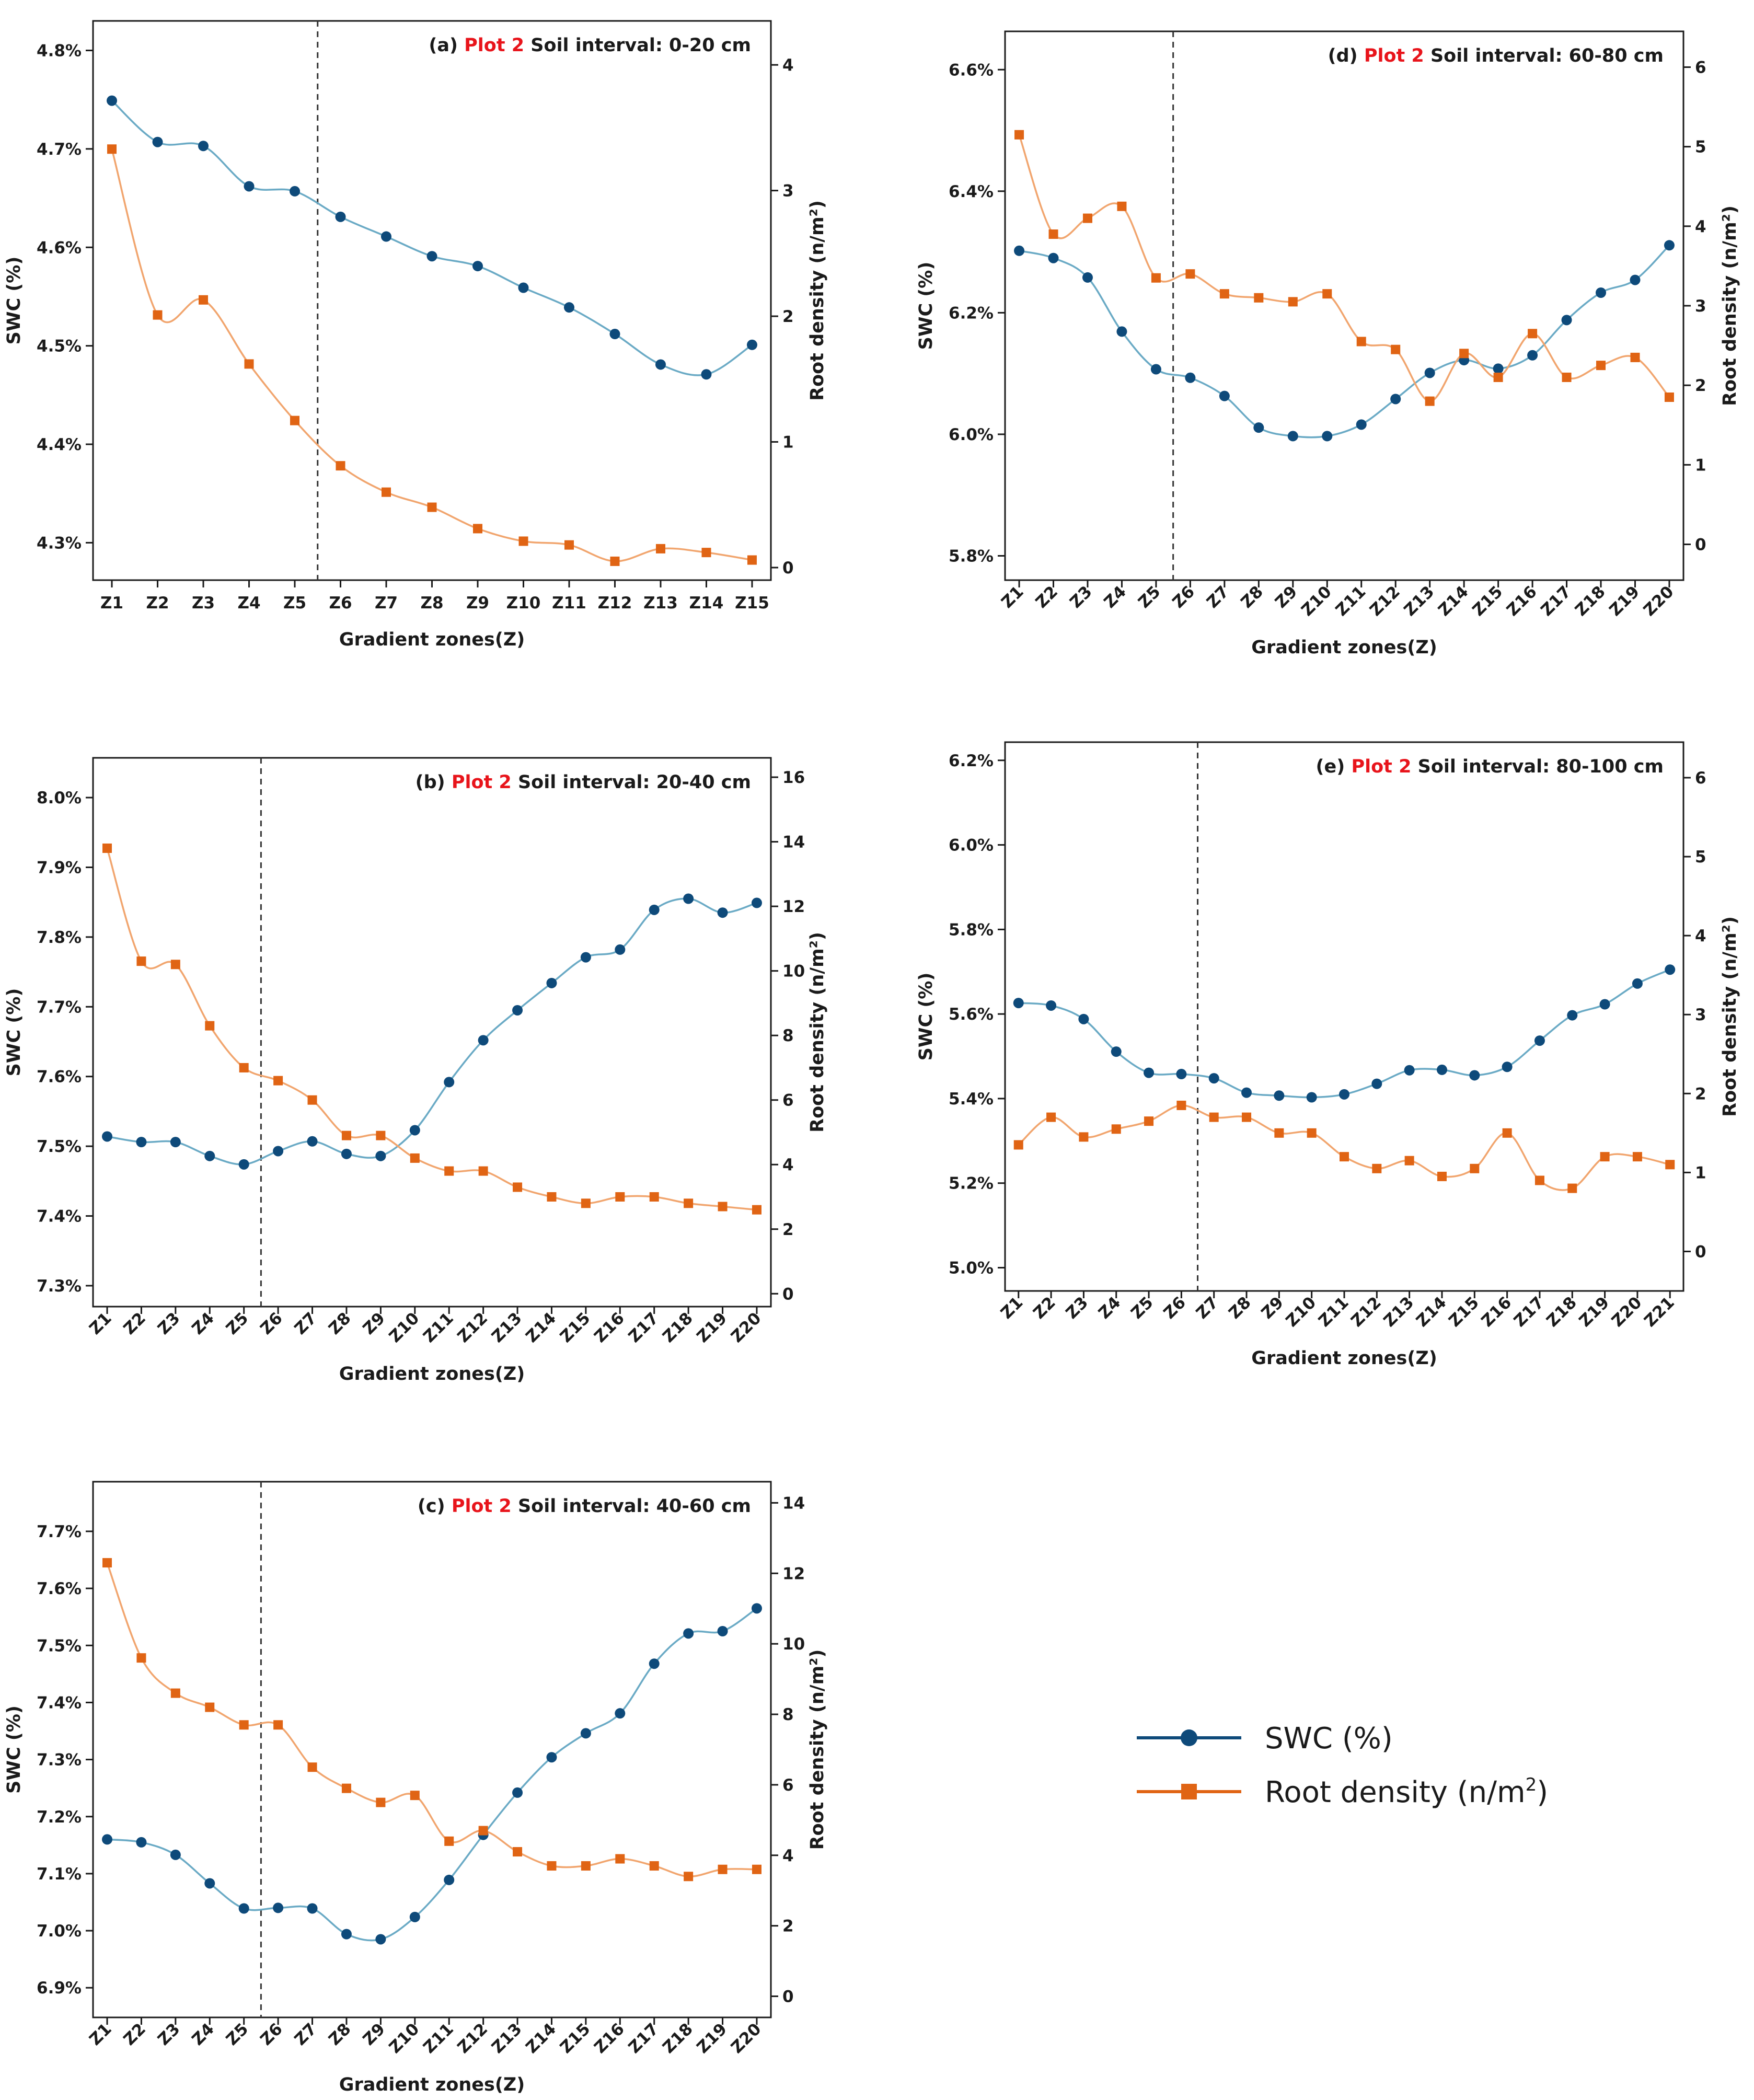 The image size is (1754, 2100). Describe the element at coordinates (1544, 55) in the screenshot. I see `panel-title-suffix: Soil interval: 60-80 cm` at that location.